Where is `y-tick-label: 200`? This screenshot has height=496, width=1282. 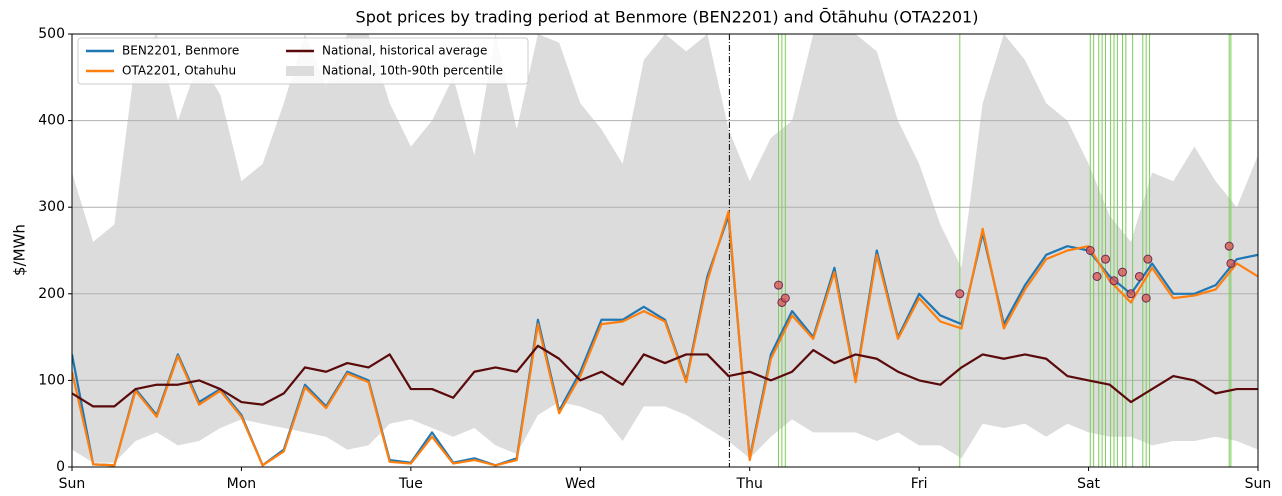
y-tick-label: 200 is located at coordinates (51, 294).